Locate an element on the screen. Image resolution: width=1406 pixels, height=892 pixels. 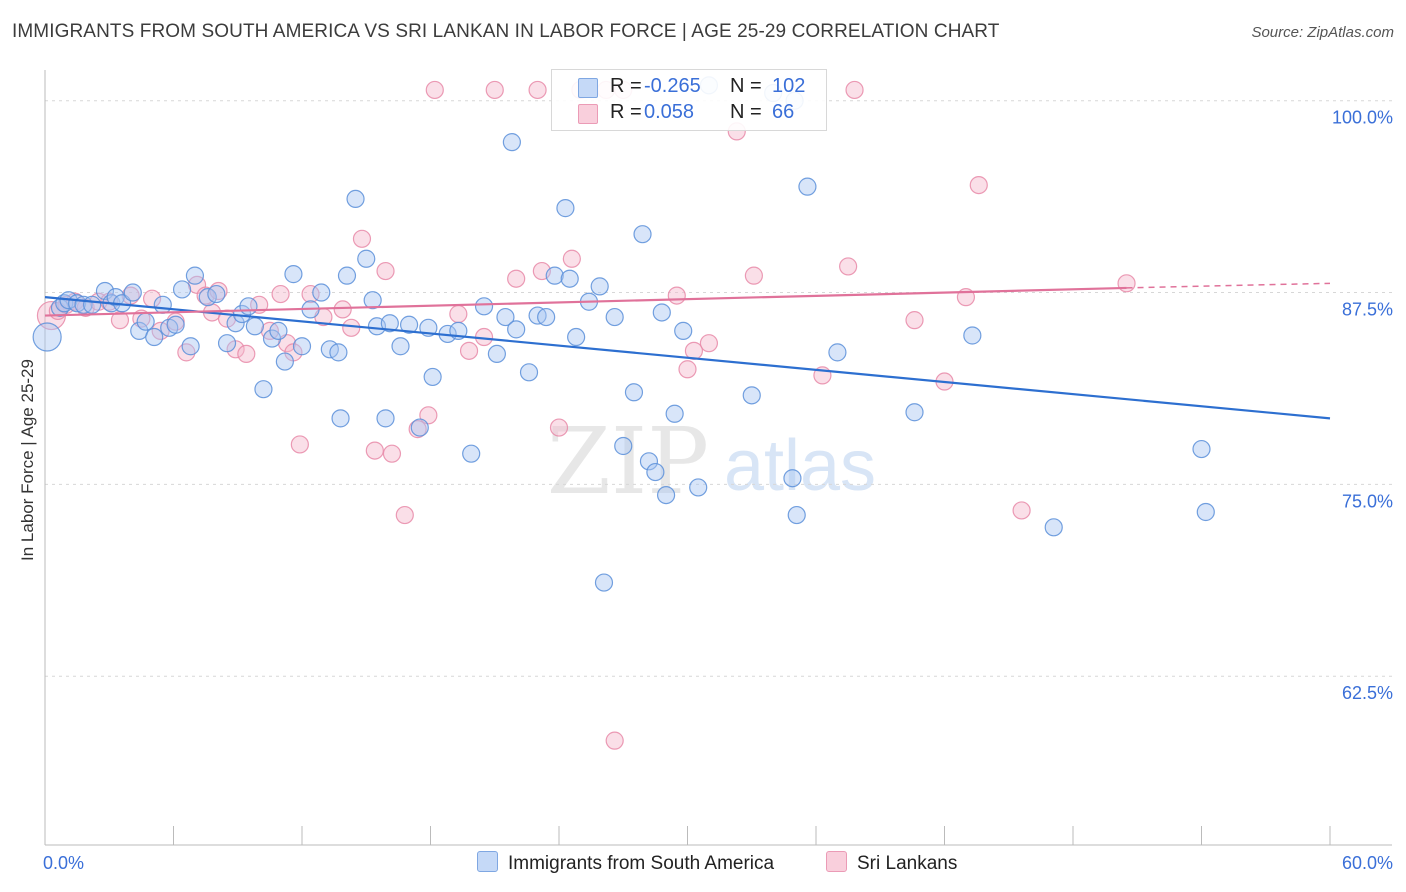
legend-r-value: -0.265 is located at coordinates (672, 86).